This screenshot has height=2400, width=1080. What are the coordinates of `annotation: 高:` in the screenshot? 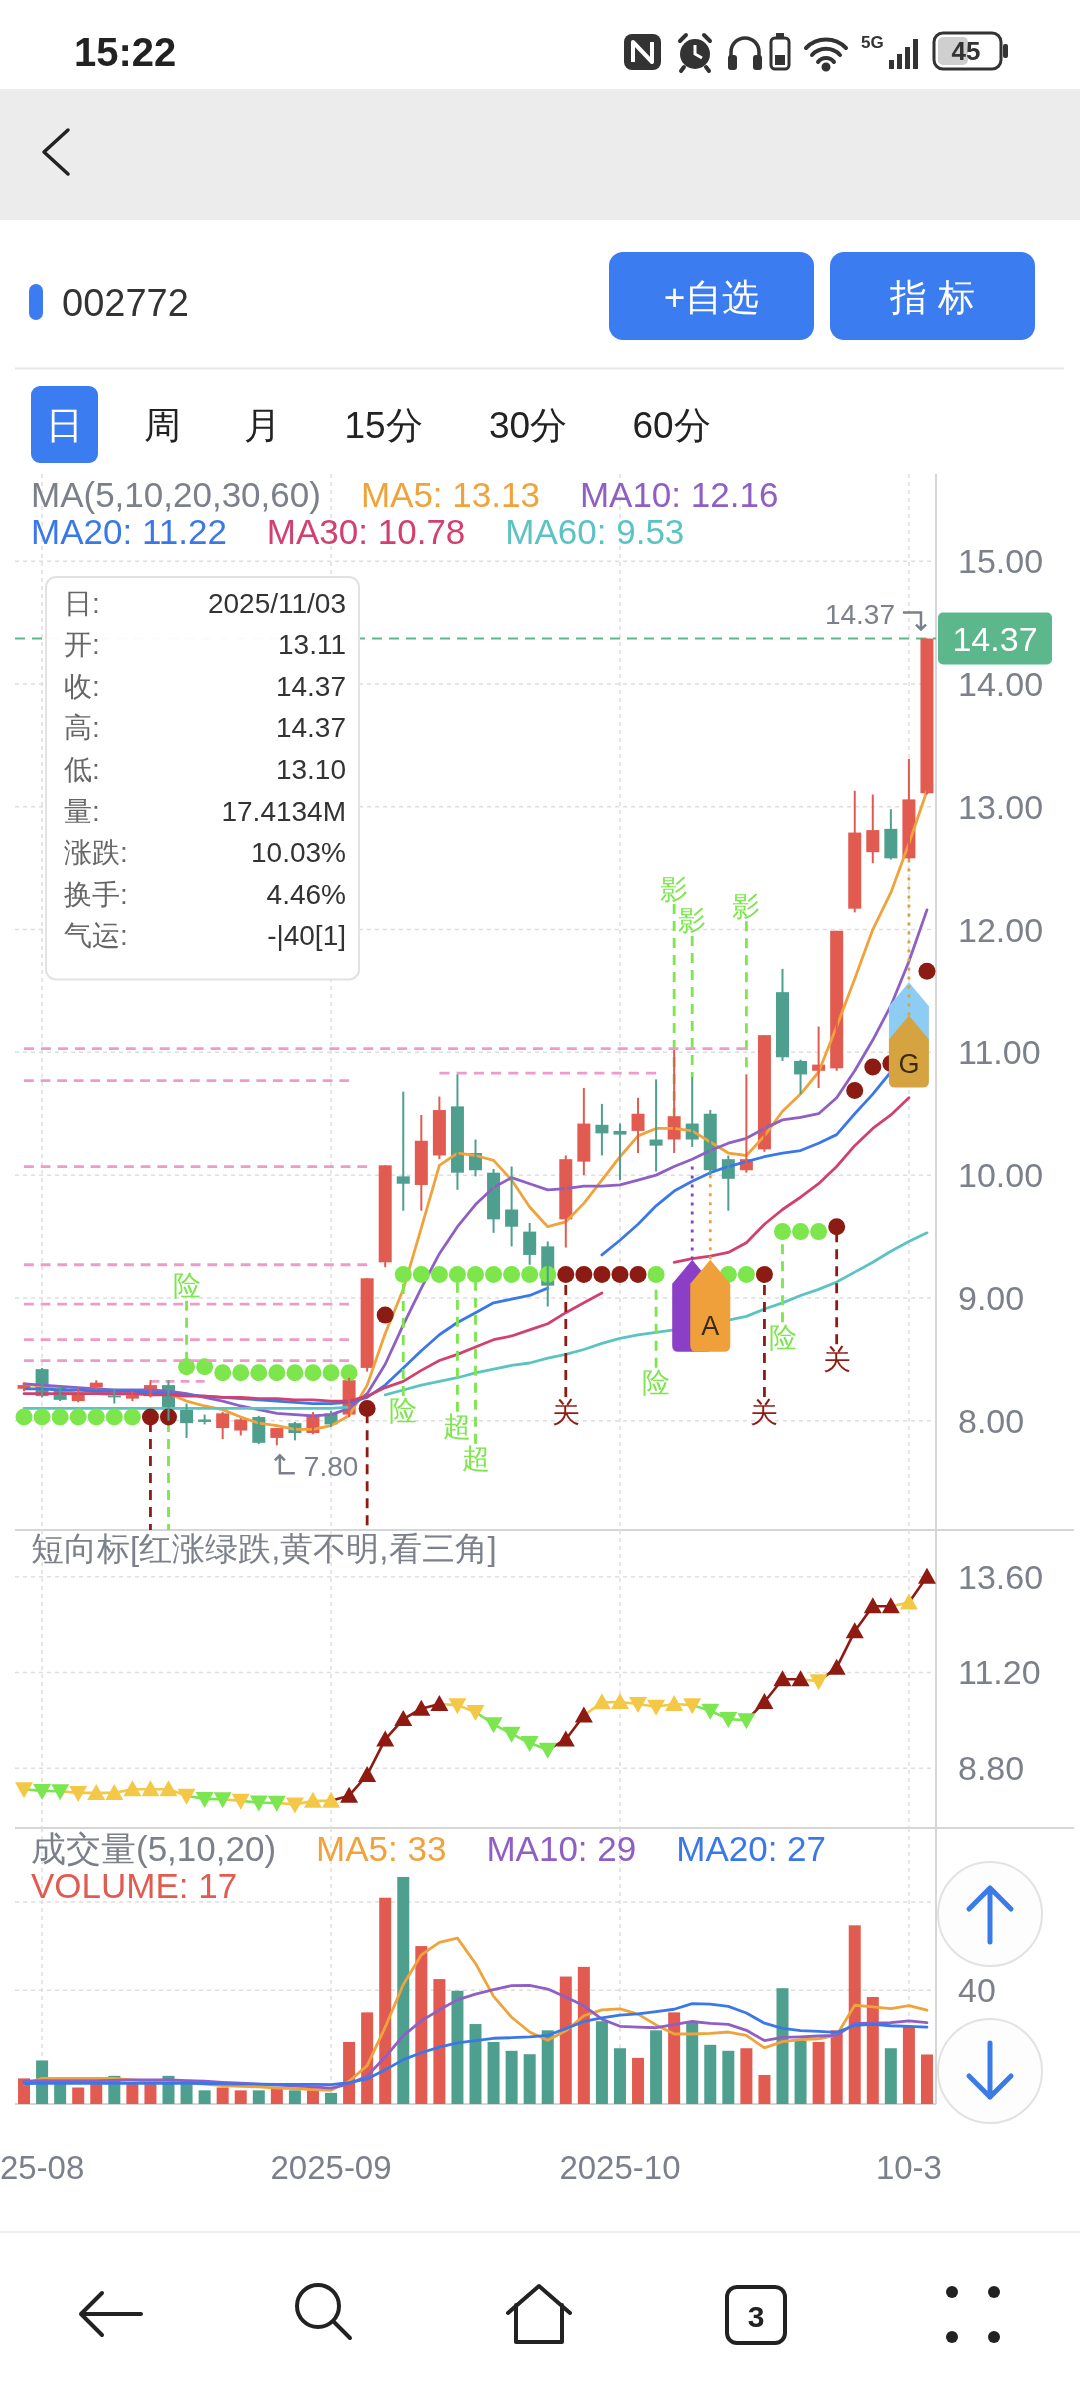 It's located at (82, 728).